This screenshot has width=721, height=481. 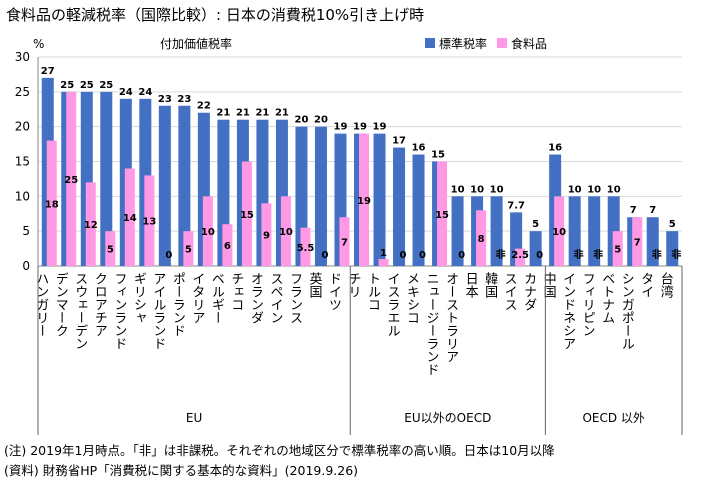 I want to click on y-axis-unit: %, so click(x=38, y=44).